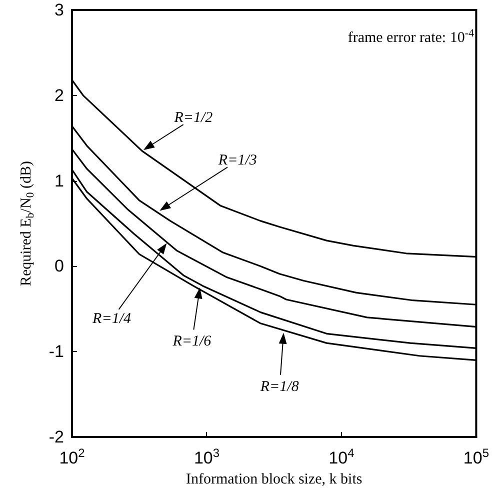 The height and width of the screenshot is (493, 492). Describe the element at coordinates (59, 10) in the screenshot. I see `y-tick-label: 3` at that location.